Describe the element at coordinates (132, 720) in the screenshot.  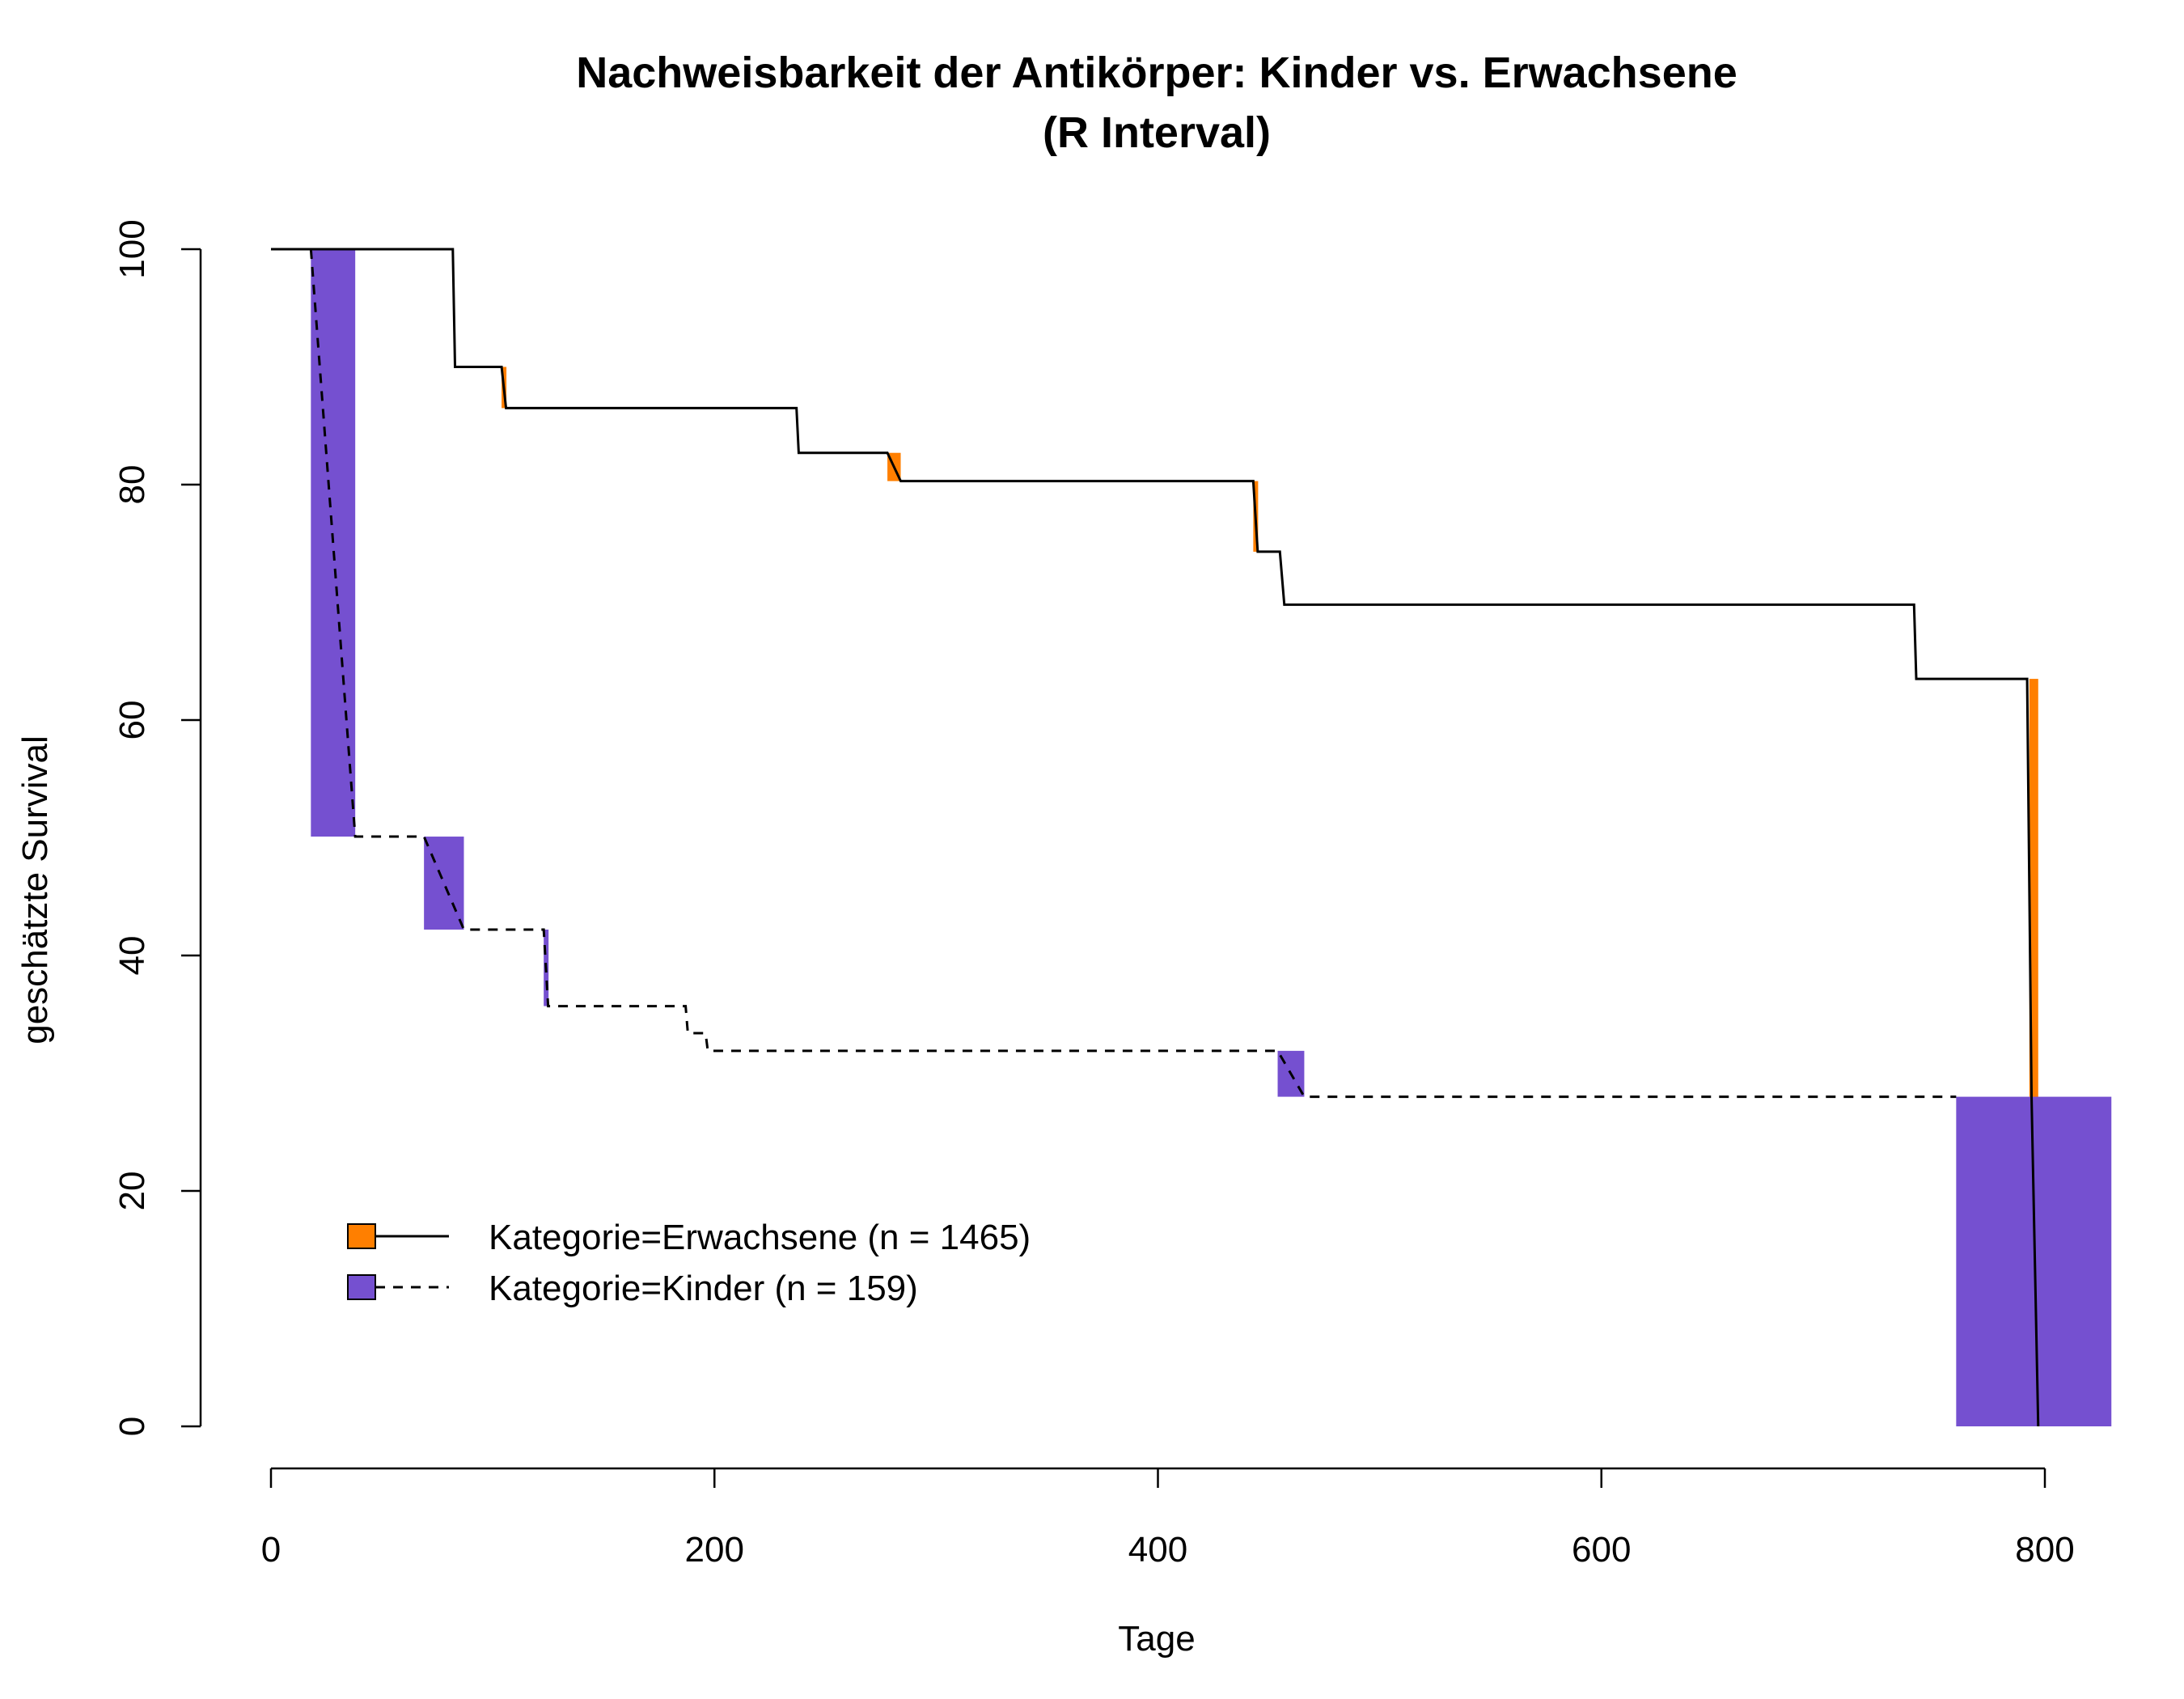
I see `y-tick-label-60: 60` at that location.